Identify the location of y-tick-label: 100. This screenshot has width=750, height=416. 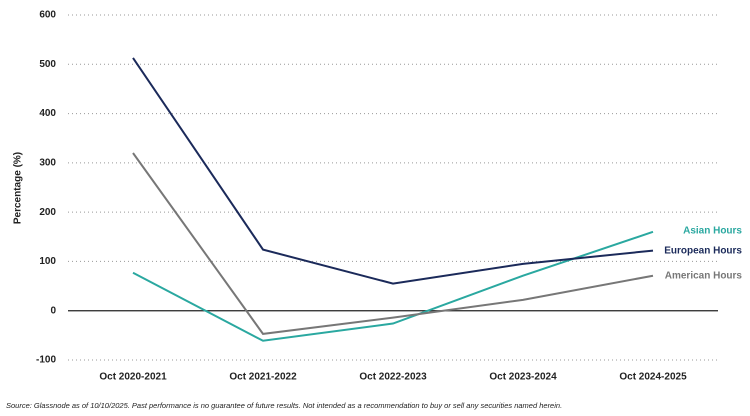
(47, 261).